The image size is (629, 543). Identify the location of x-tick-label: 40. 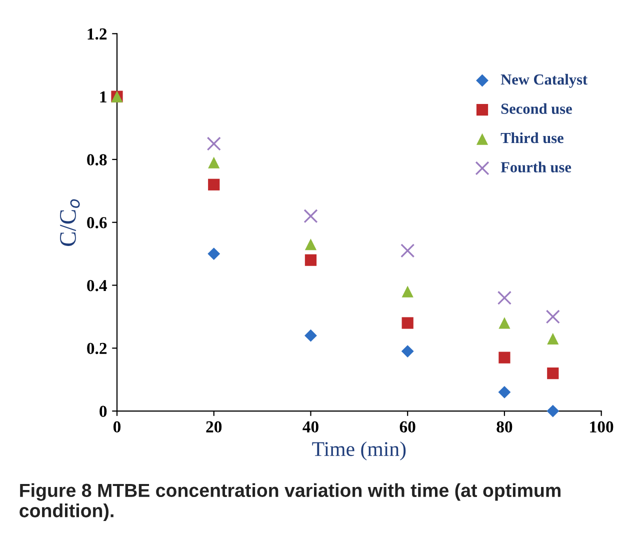
(310, 426).